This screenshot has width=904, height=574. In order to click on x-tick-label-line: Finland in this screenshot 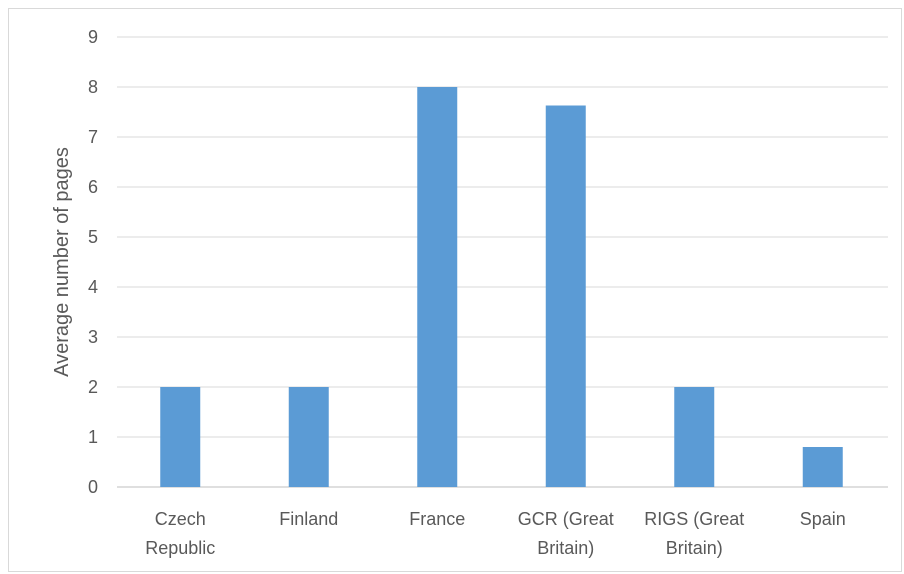, I will do `click(308, 519)`.